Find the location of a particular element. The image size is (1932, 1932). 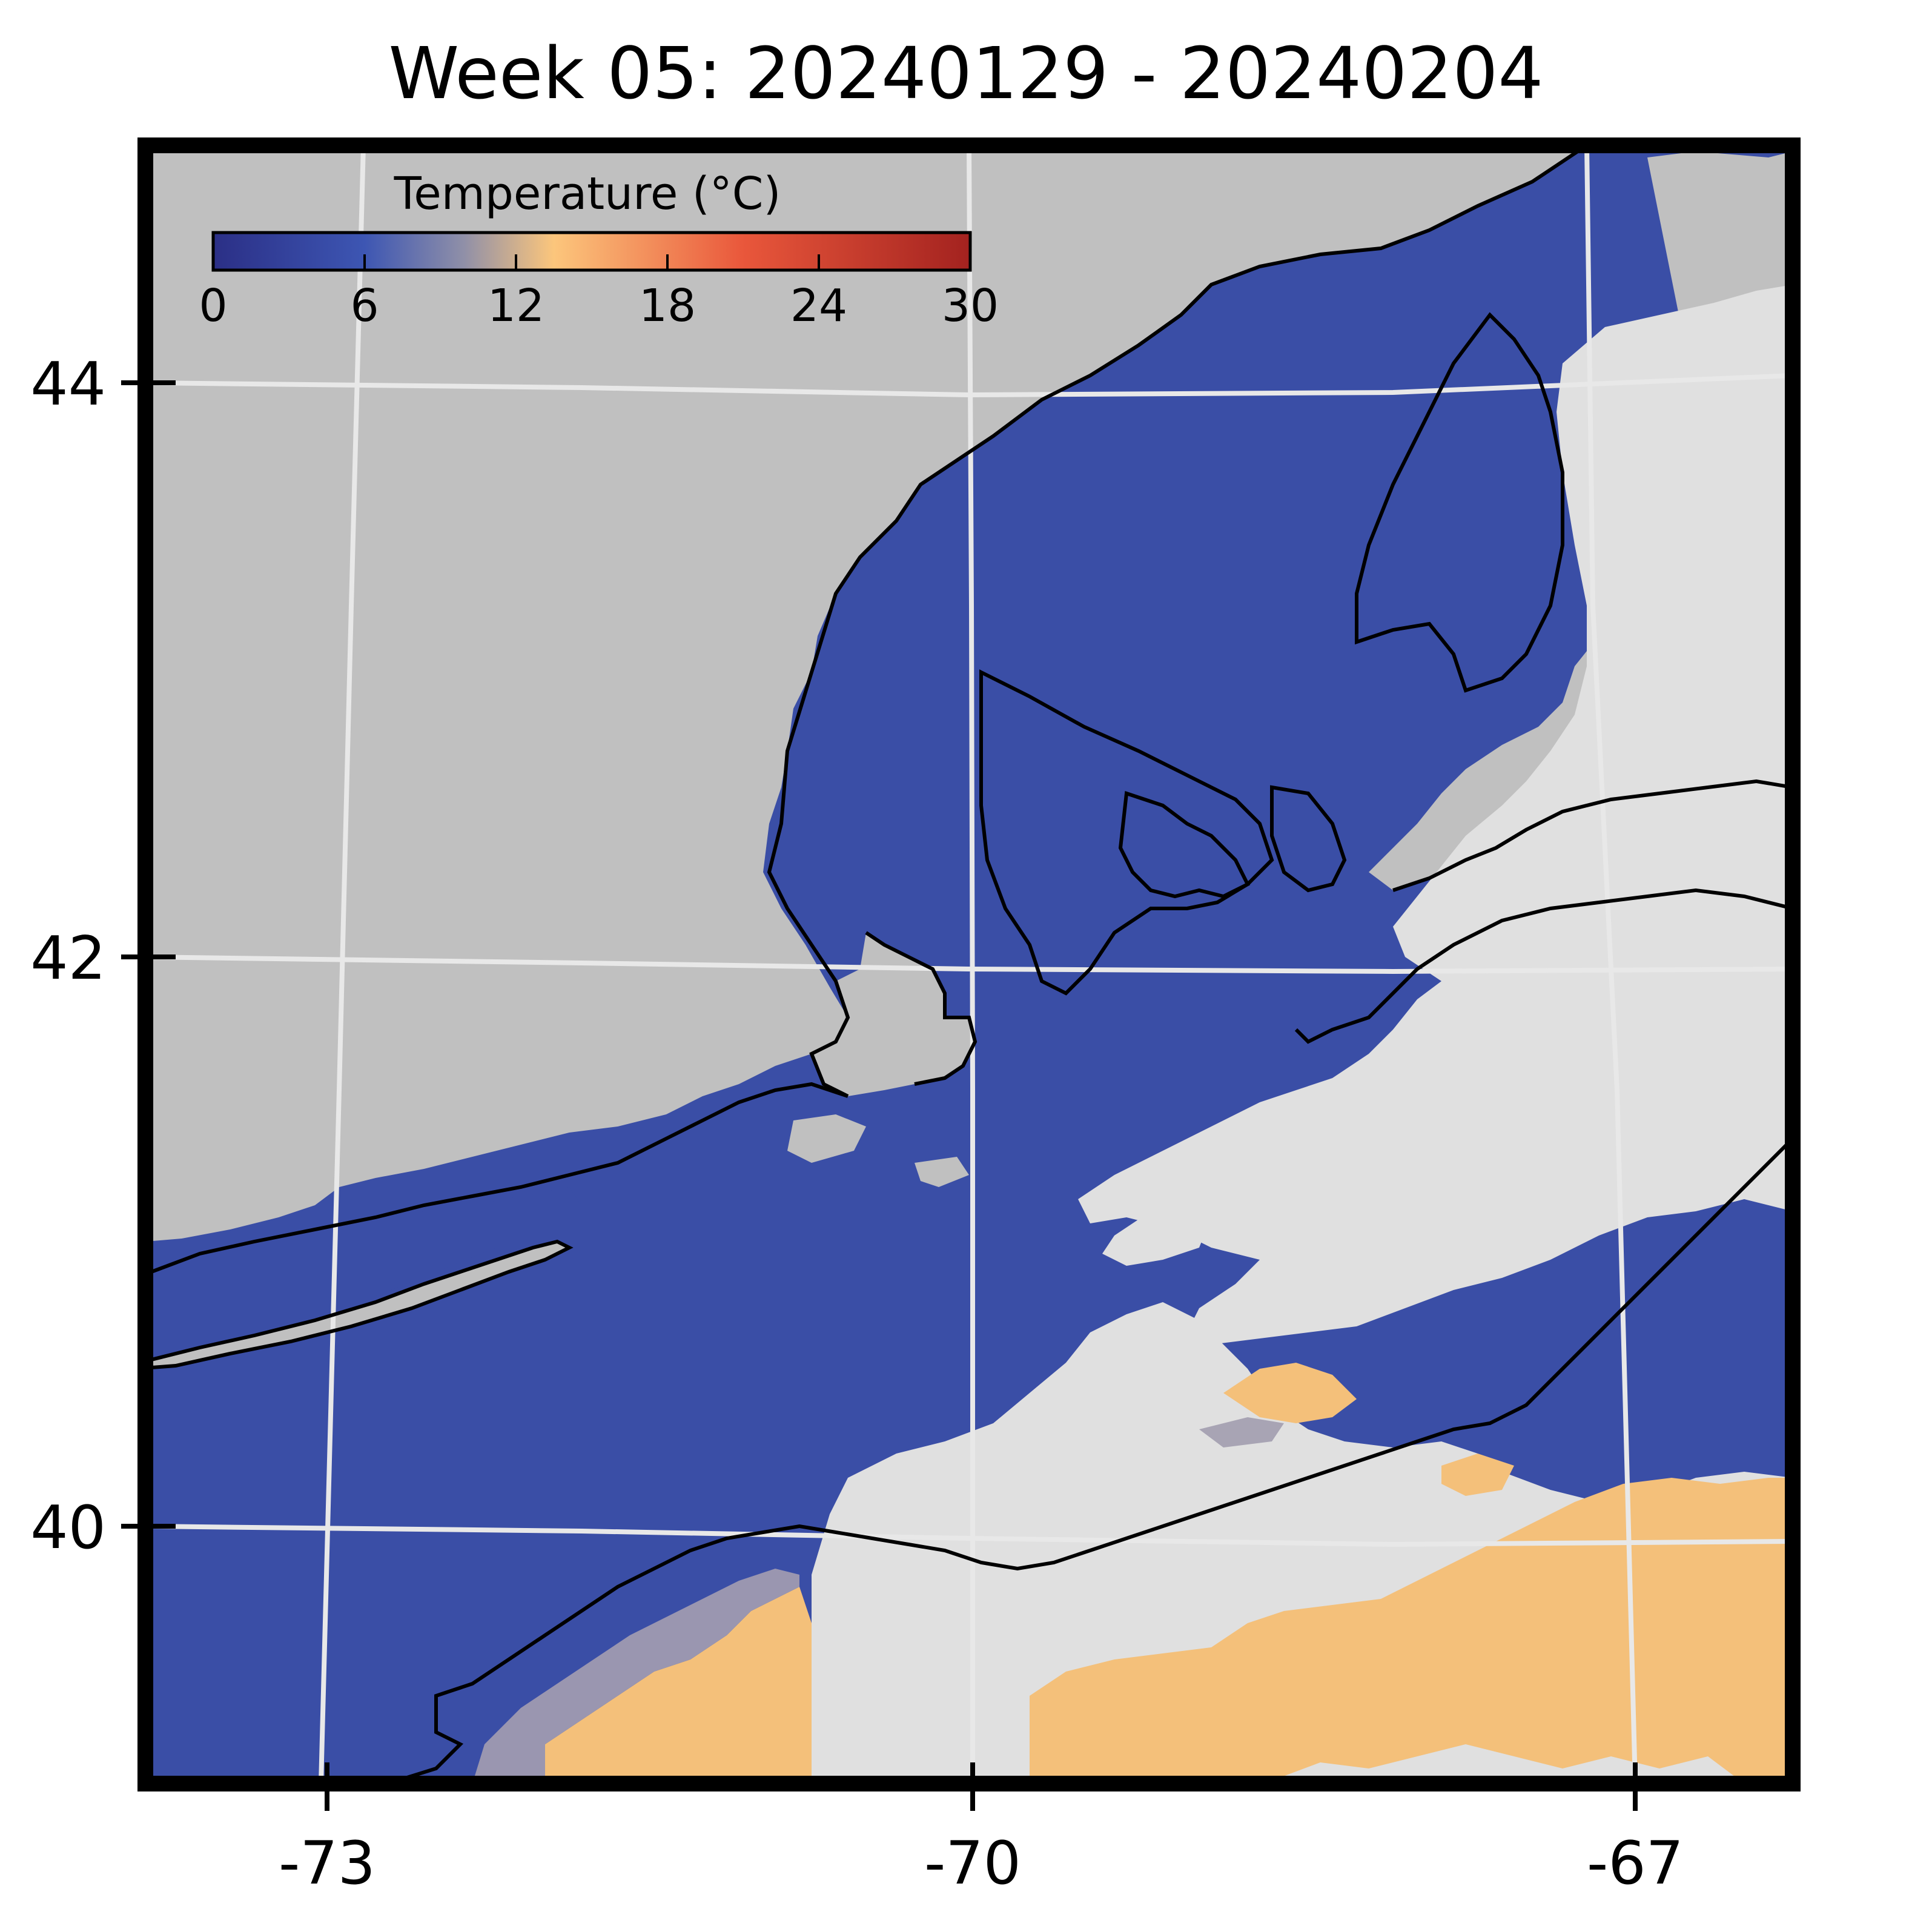

warm-water-mid2 is located at coordinates (1478, 1475).